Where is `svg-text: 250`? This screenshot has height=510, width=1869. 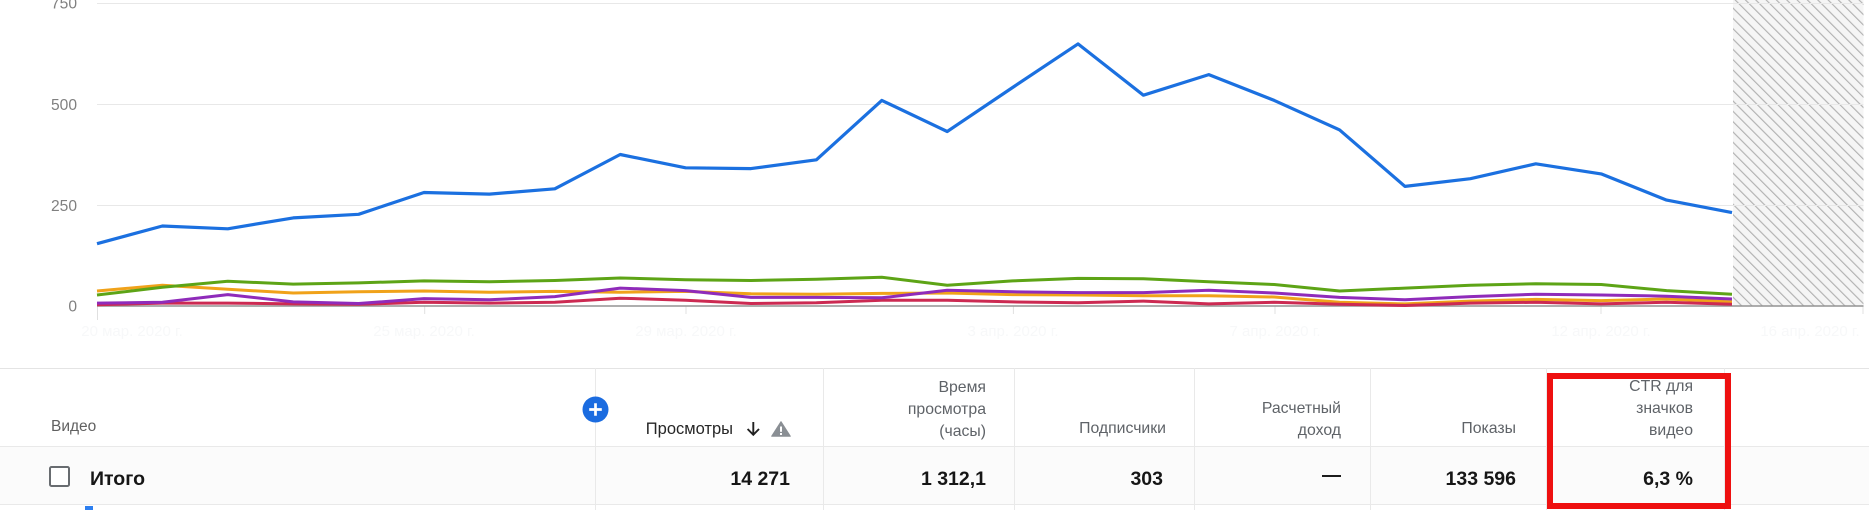 svg-text: 250 is located at coordinates (64, 206).